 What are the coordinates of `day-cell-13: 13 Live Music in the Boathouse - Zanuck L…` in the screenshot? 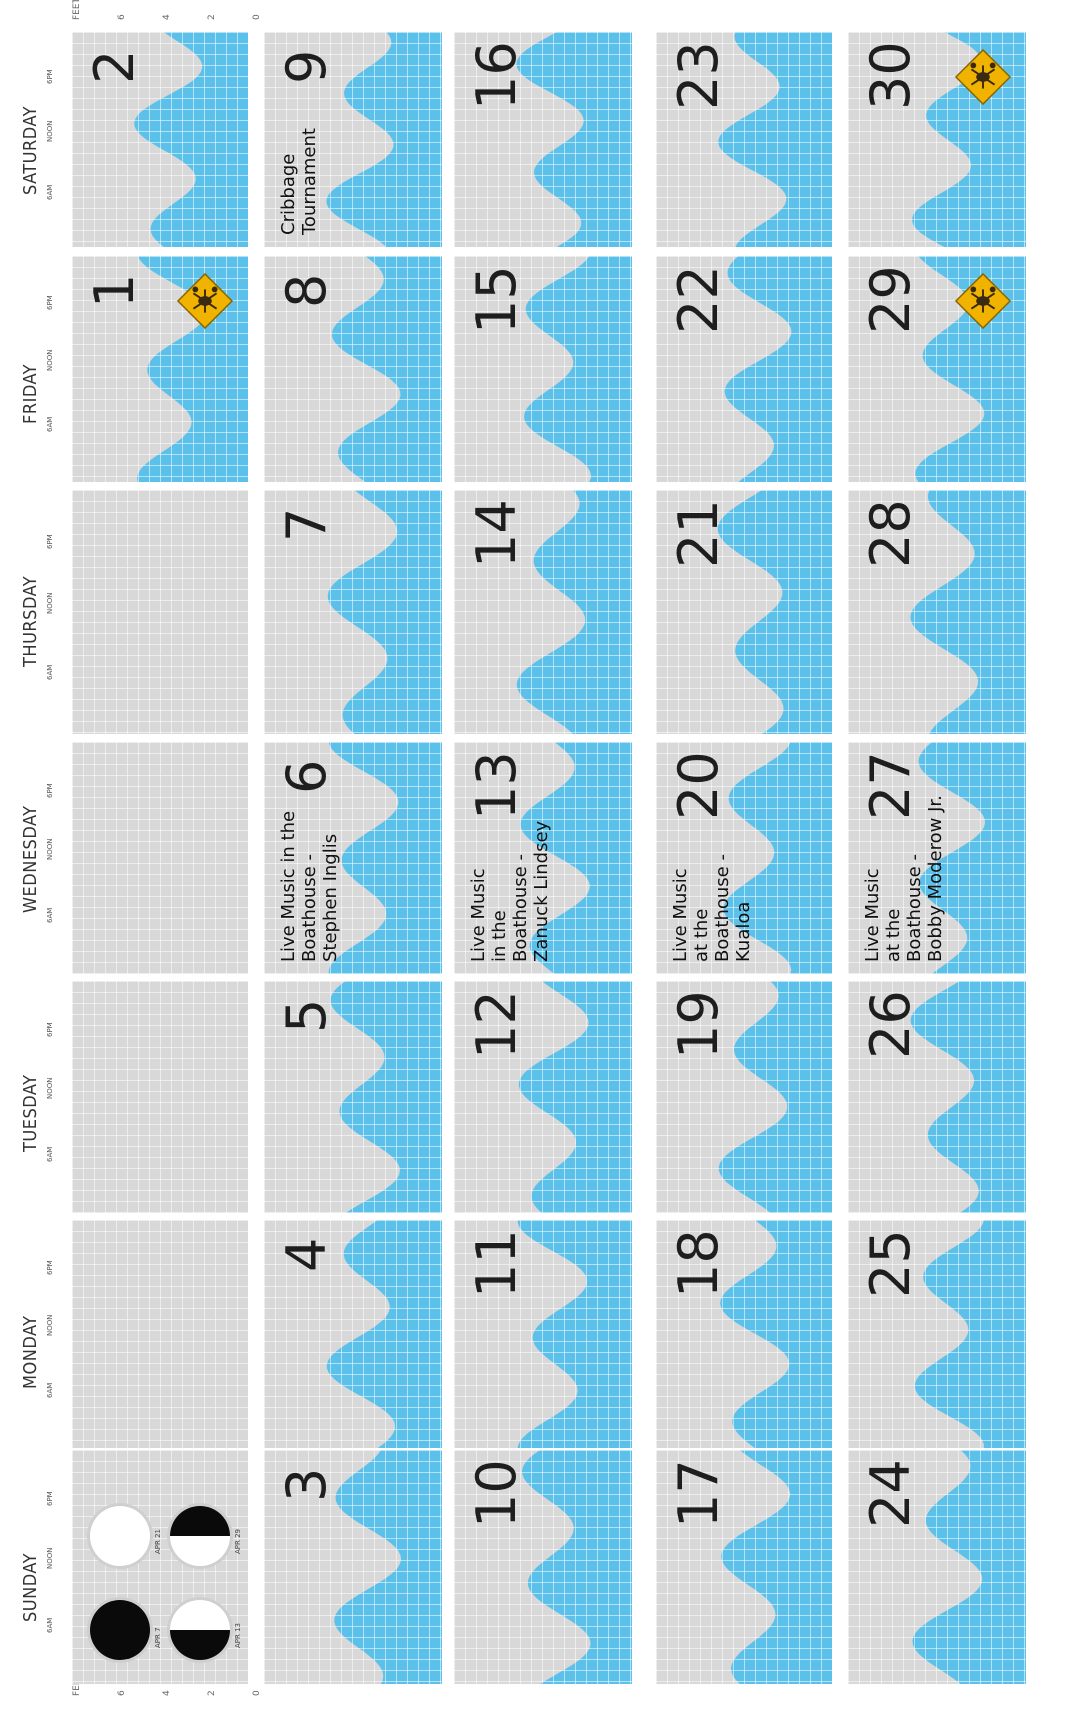 It's located at (543, 858).